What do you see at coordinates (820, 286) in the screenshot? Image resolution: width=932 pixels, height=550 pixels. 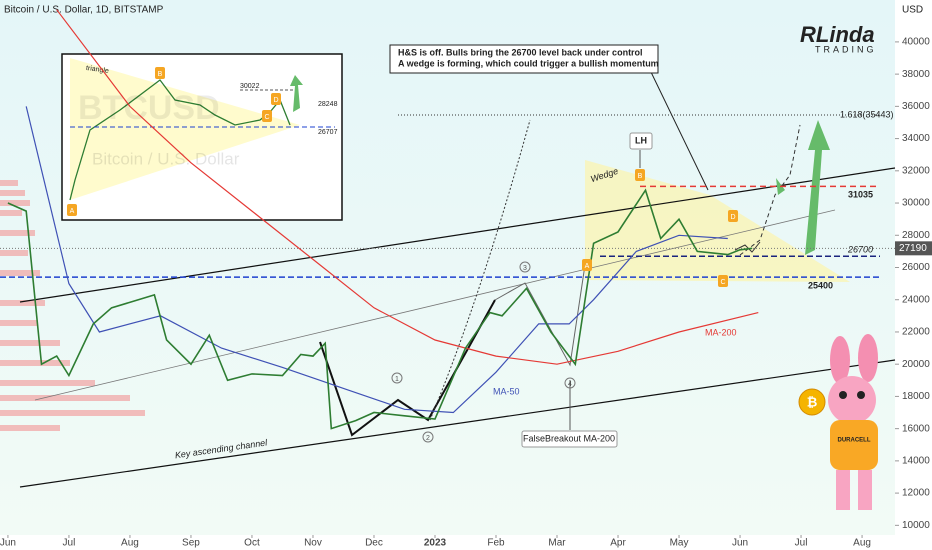 I see `level-label: 25400` at bounding box center [820, 286].